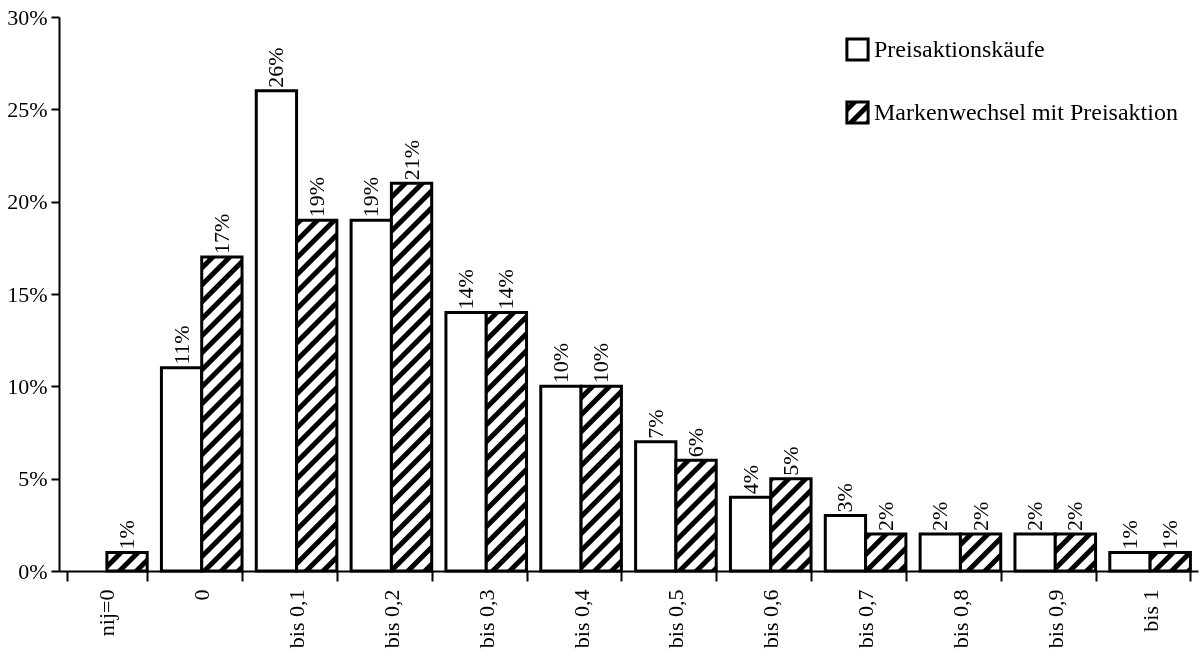 This screenshot has width=1204, height=652. What do you see at coordinates (959, 48) in the screenshot?
I see `legend-label: Preisaktionskäufe` at bounding box center [959, 48].